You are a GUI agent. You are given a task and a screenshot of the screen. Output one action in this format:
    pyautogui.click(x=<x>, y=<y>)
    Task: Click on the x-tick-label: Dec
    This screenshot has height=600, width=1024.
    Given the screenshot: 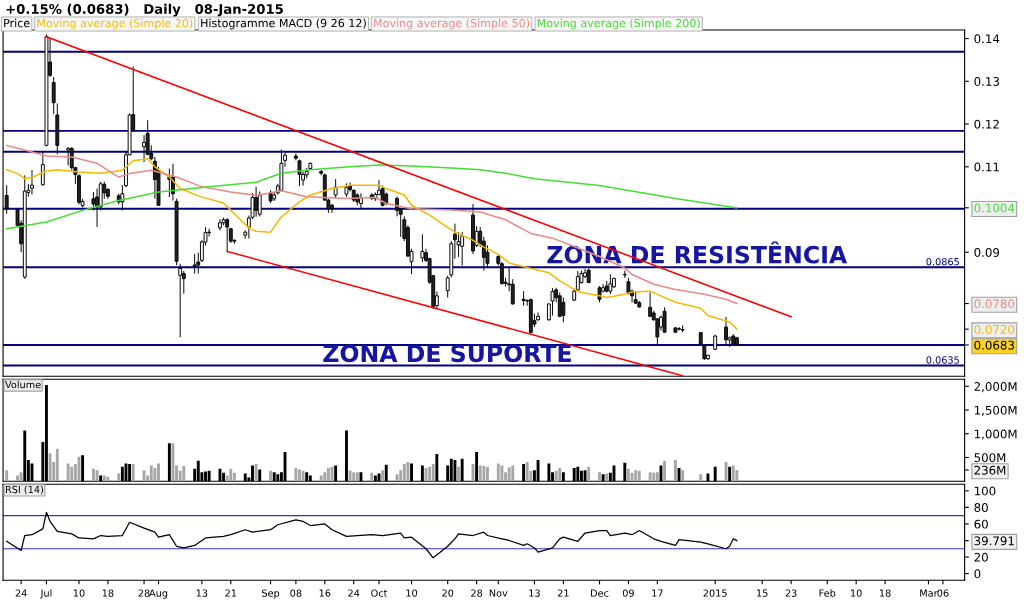 What is the action you would take?
    pyautogui.click(x=600, y=593)
    